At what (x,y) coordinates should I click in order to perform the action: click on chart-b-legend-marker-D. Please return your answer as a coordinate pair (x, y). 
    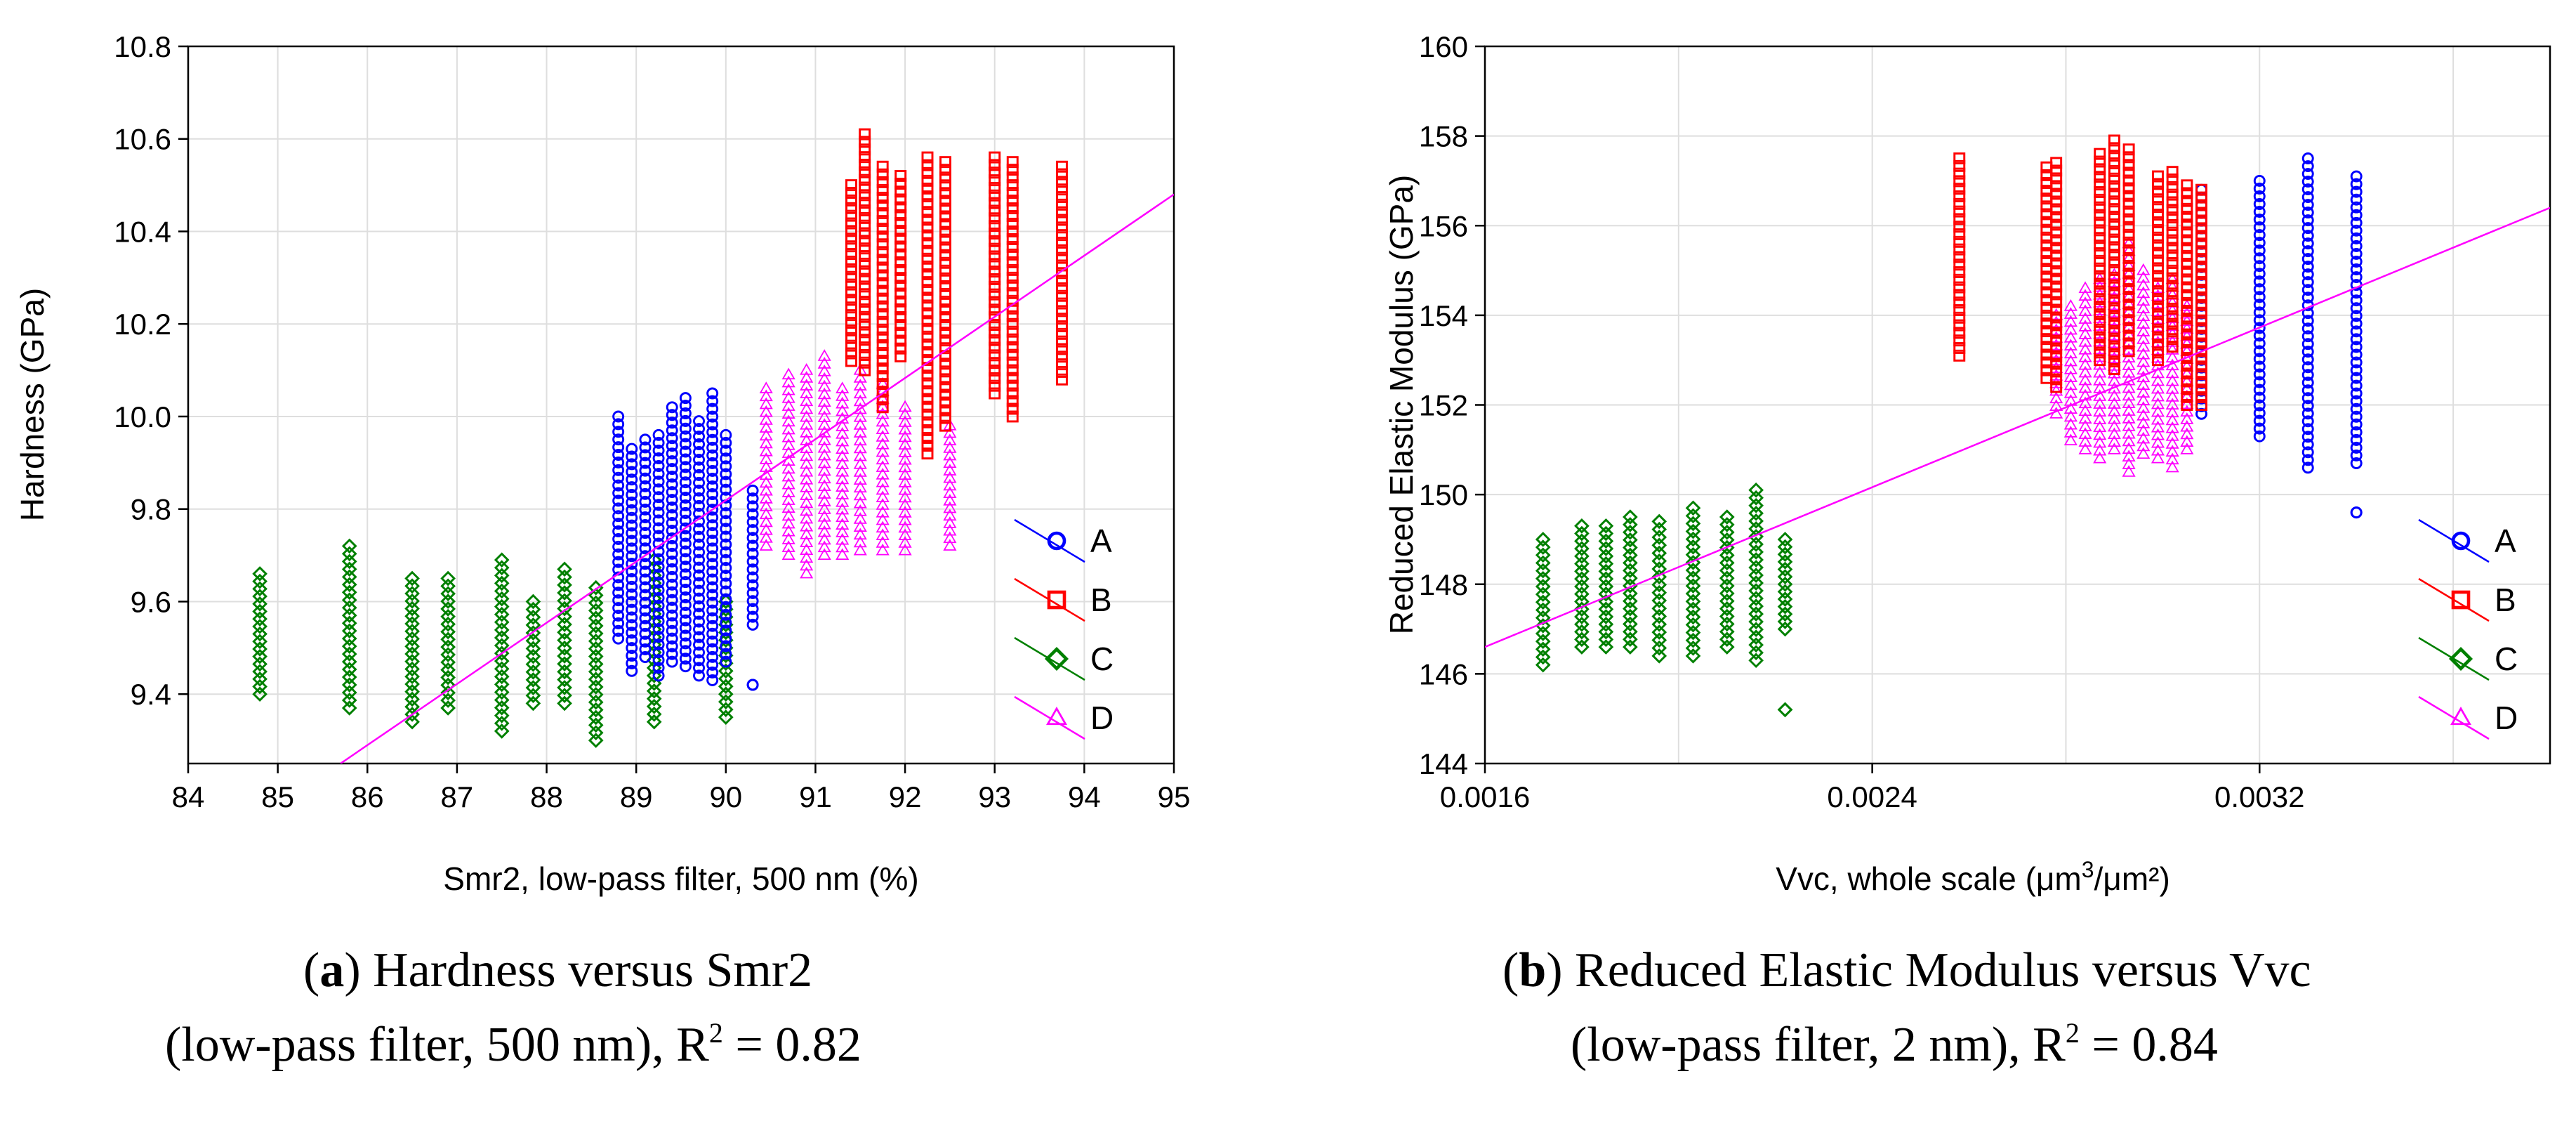
    Looking at the image, I should click on (2461, 717).